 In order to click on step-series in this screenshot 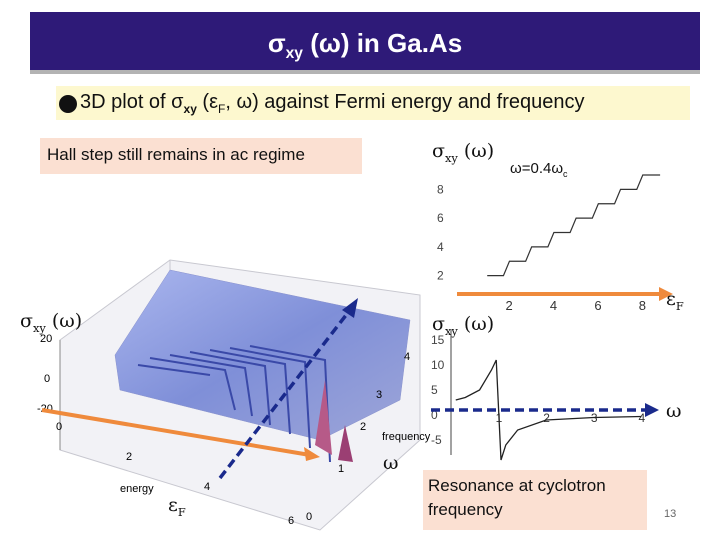, I will do `click(574, 225)`.